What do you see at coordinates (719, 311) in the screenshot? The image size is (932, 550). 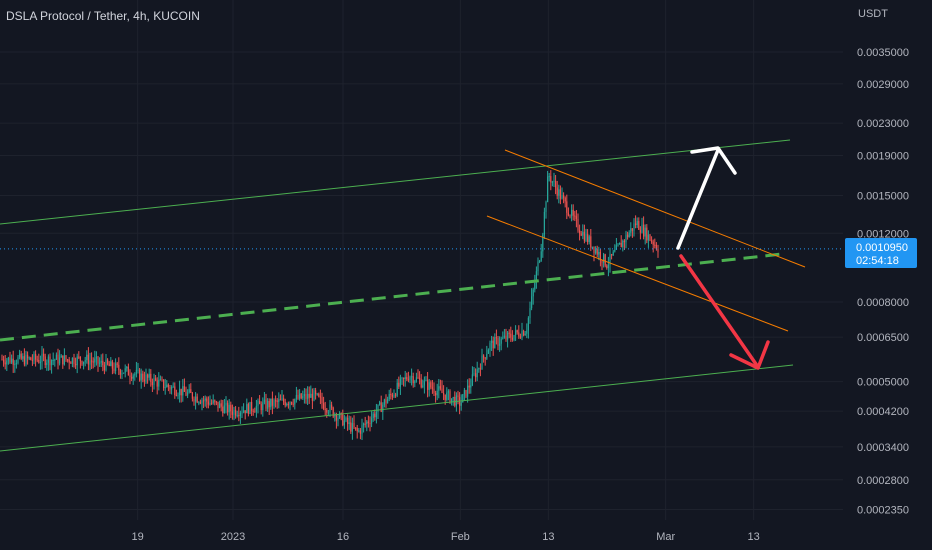 I see `bearish-arrow-shaft` at bounding box center [719, 311].